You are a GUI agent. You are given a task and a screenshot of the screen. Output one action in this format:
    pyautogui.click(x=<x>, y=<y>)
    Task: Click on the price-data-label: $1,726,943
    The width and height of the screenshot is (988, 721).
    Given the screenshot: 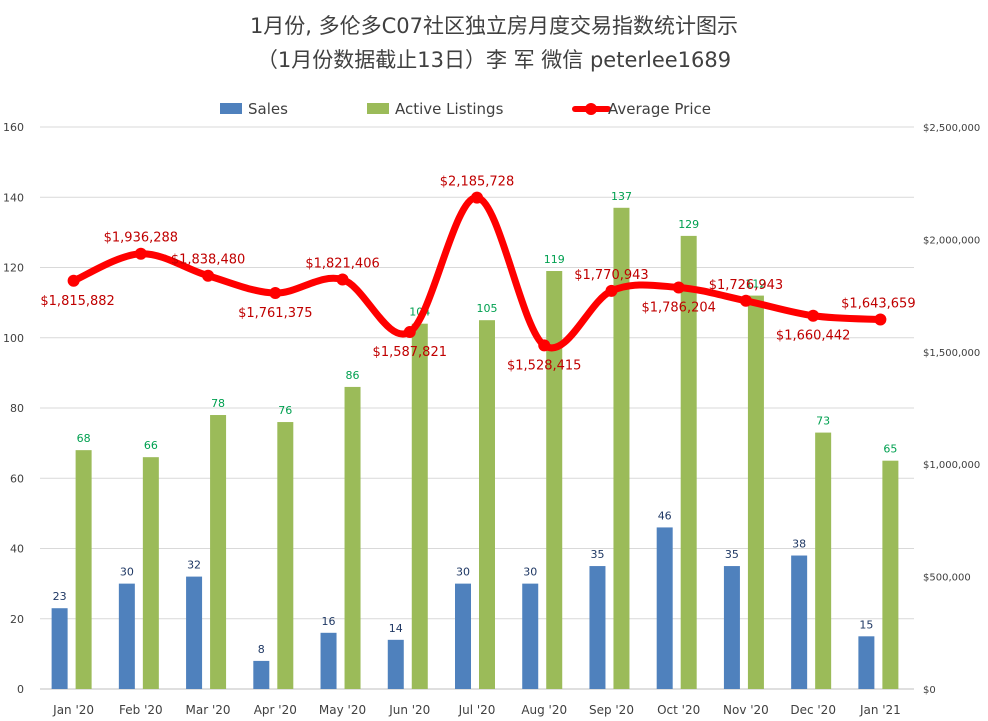 What is the action you would take?
    pyautogui.click(x=746, y=285)
    